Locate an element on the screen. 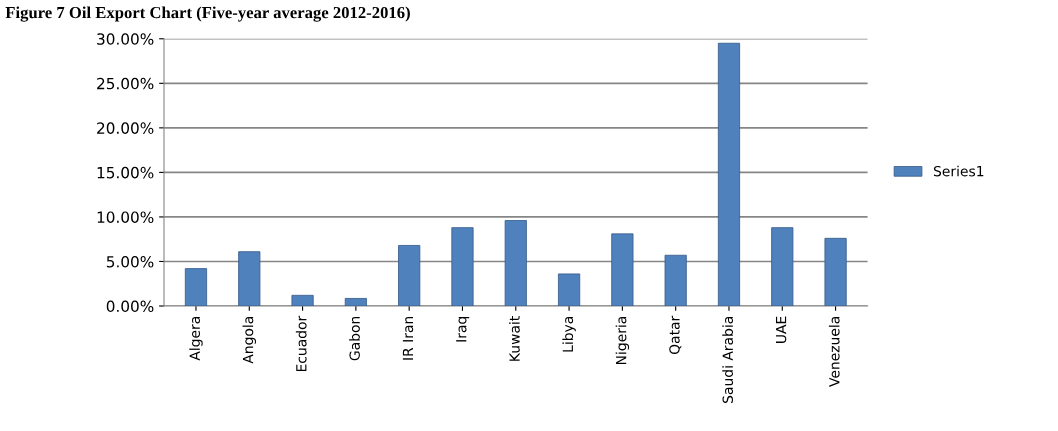 The height and width of the screenshot is (431, 1058). x-tick-label: Kuwait is located at coordinates (514, 338).